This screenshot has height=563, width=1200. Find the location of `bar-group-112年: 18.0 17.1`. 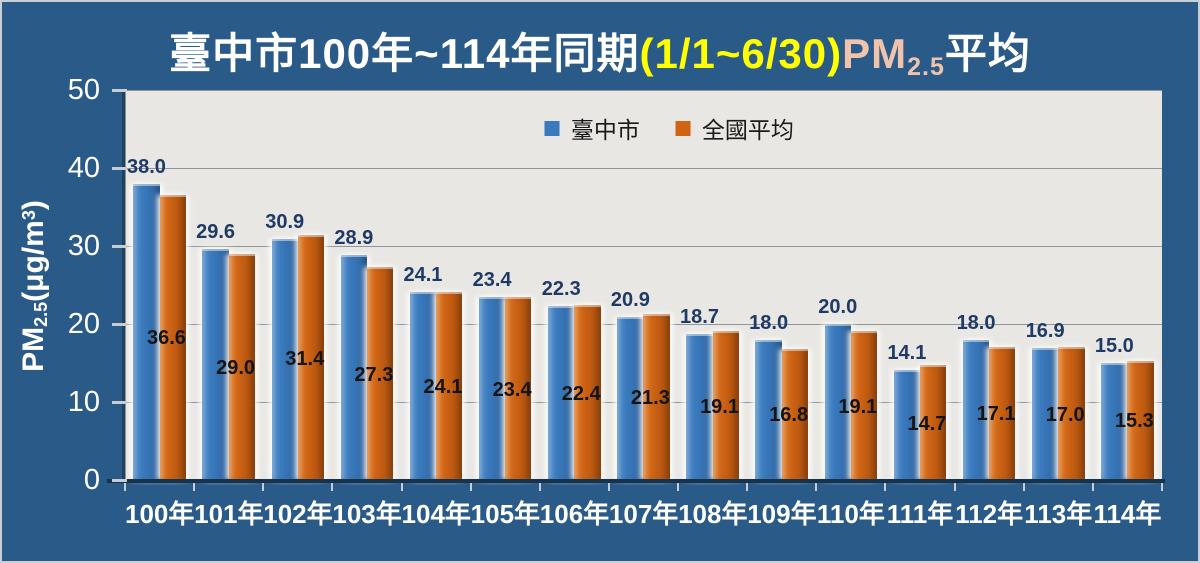

bar-group-112年: 18.0 17.1 is located at coordinates (989, 285).